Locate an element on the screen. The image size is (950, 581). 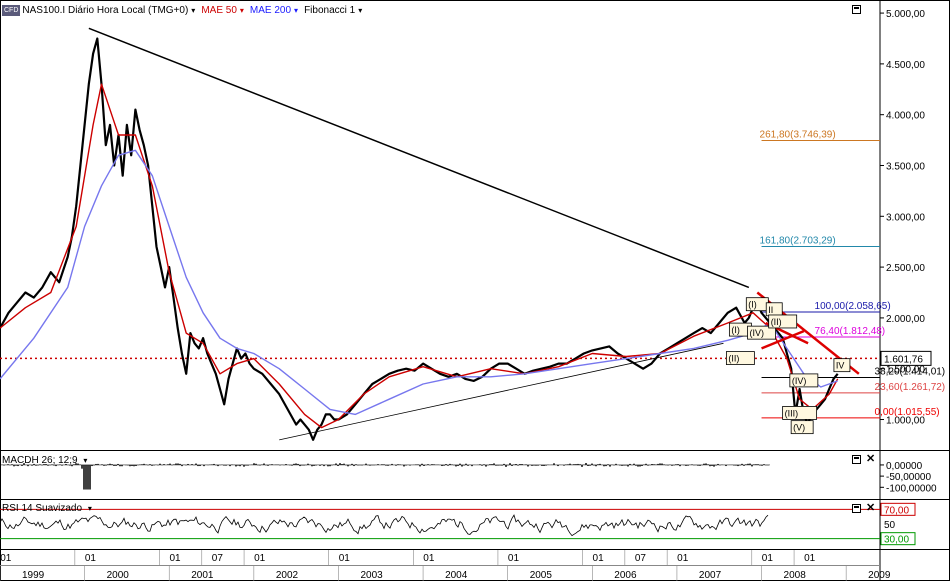
time-axis-year-label: 2003 is located at coordinates (371, 575).